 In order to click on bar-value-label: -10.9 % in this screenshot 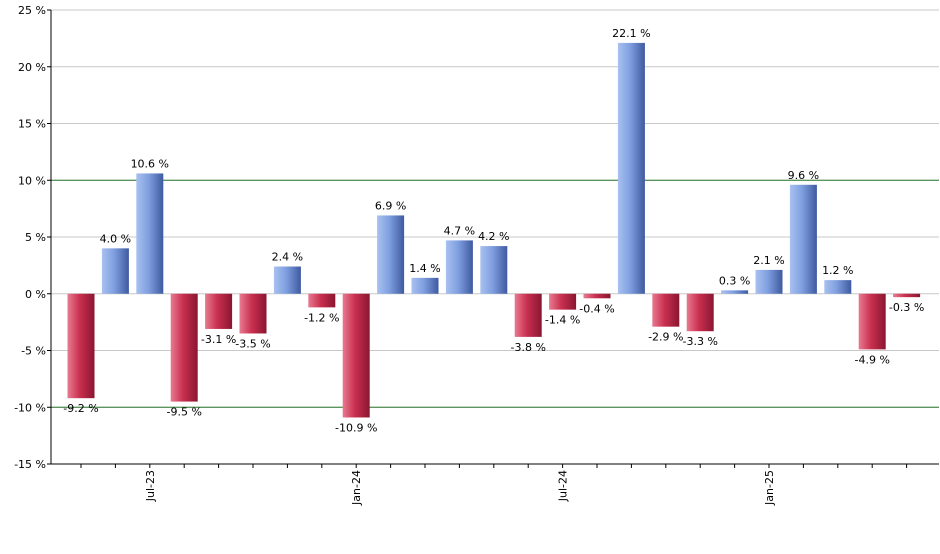, I will do `click(356, 427)`.